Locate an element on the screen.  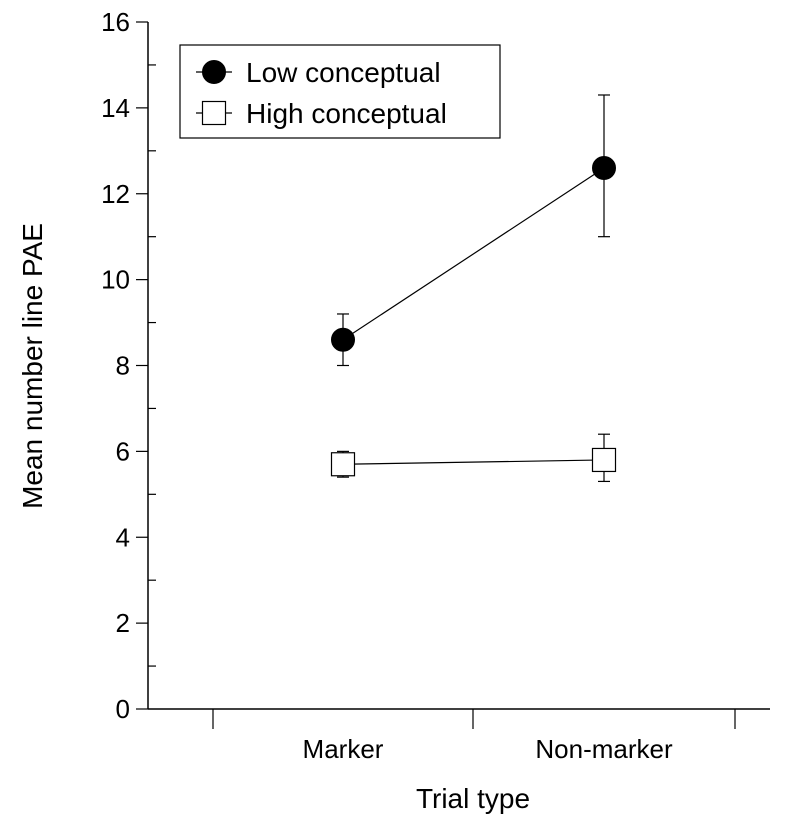
y-tick-label: 2 is located at coordinates (123, 623).